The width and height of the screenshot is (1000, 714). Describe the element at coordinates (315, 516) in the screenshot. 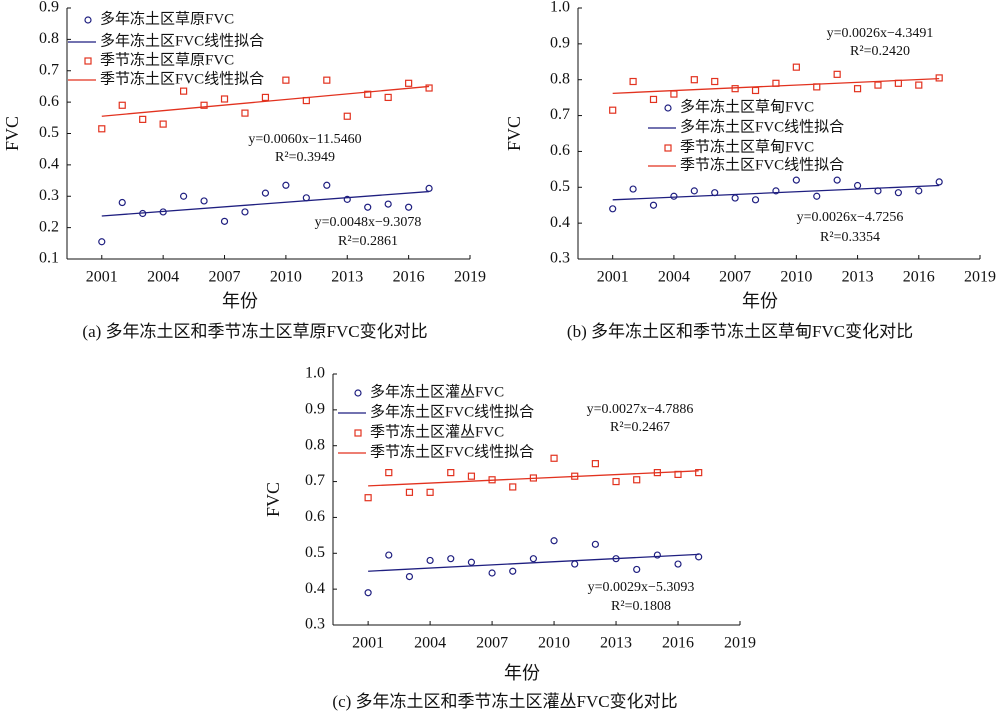

I see `y-tick-label: 0.6` at that location.